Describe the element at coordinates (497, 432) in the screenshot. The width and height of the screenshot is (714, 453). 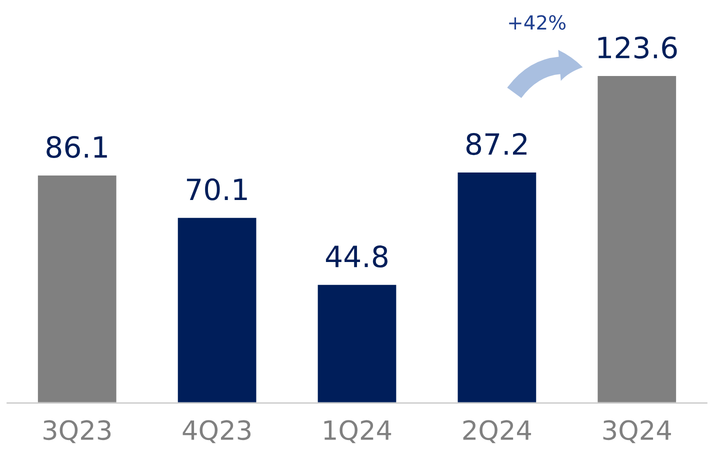
I see `x-tick-label: 2Q24` at that location.